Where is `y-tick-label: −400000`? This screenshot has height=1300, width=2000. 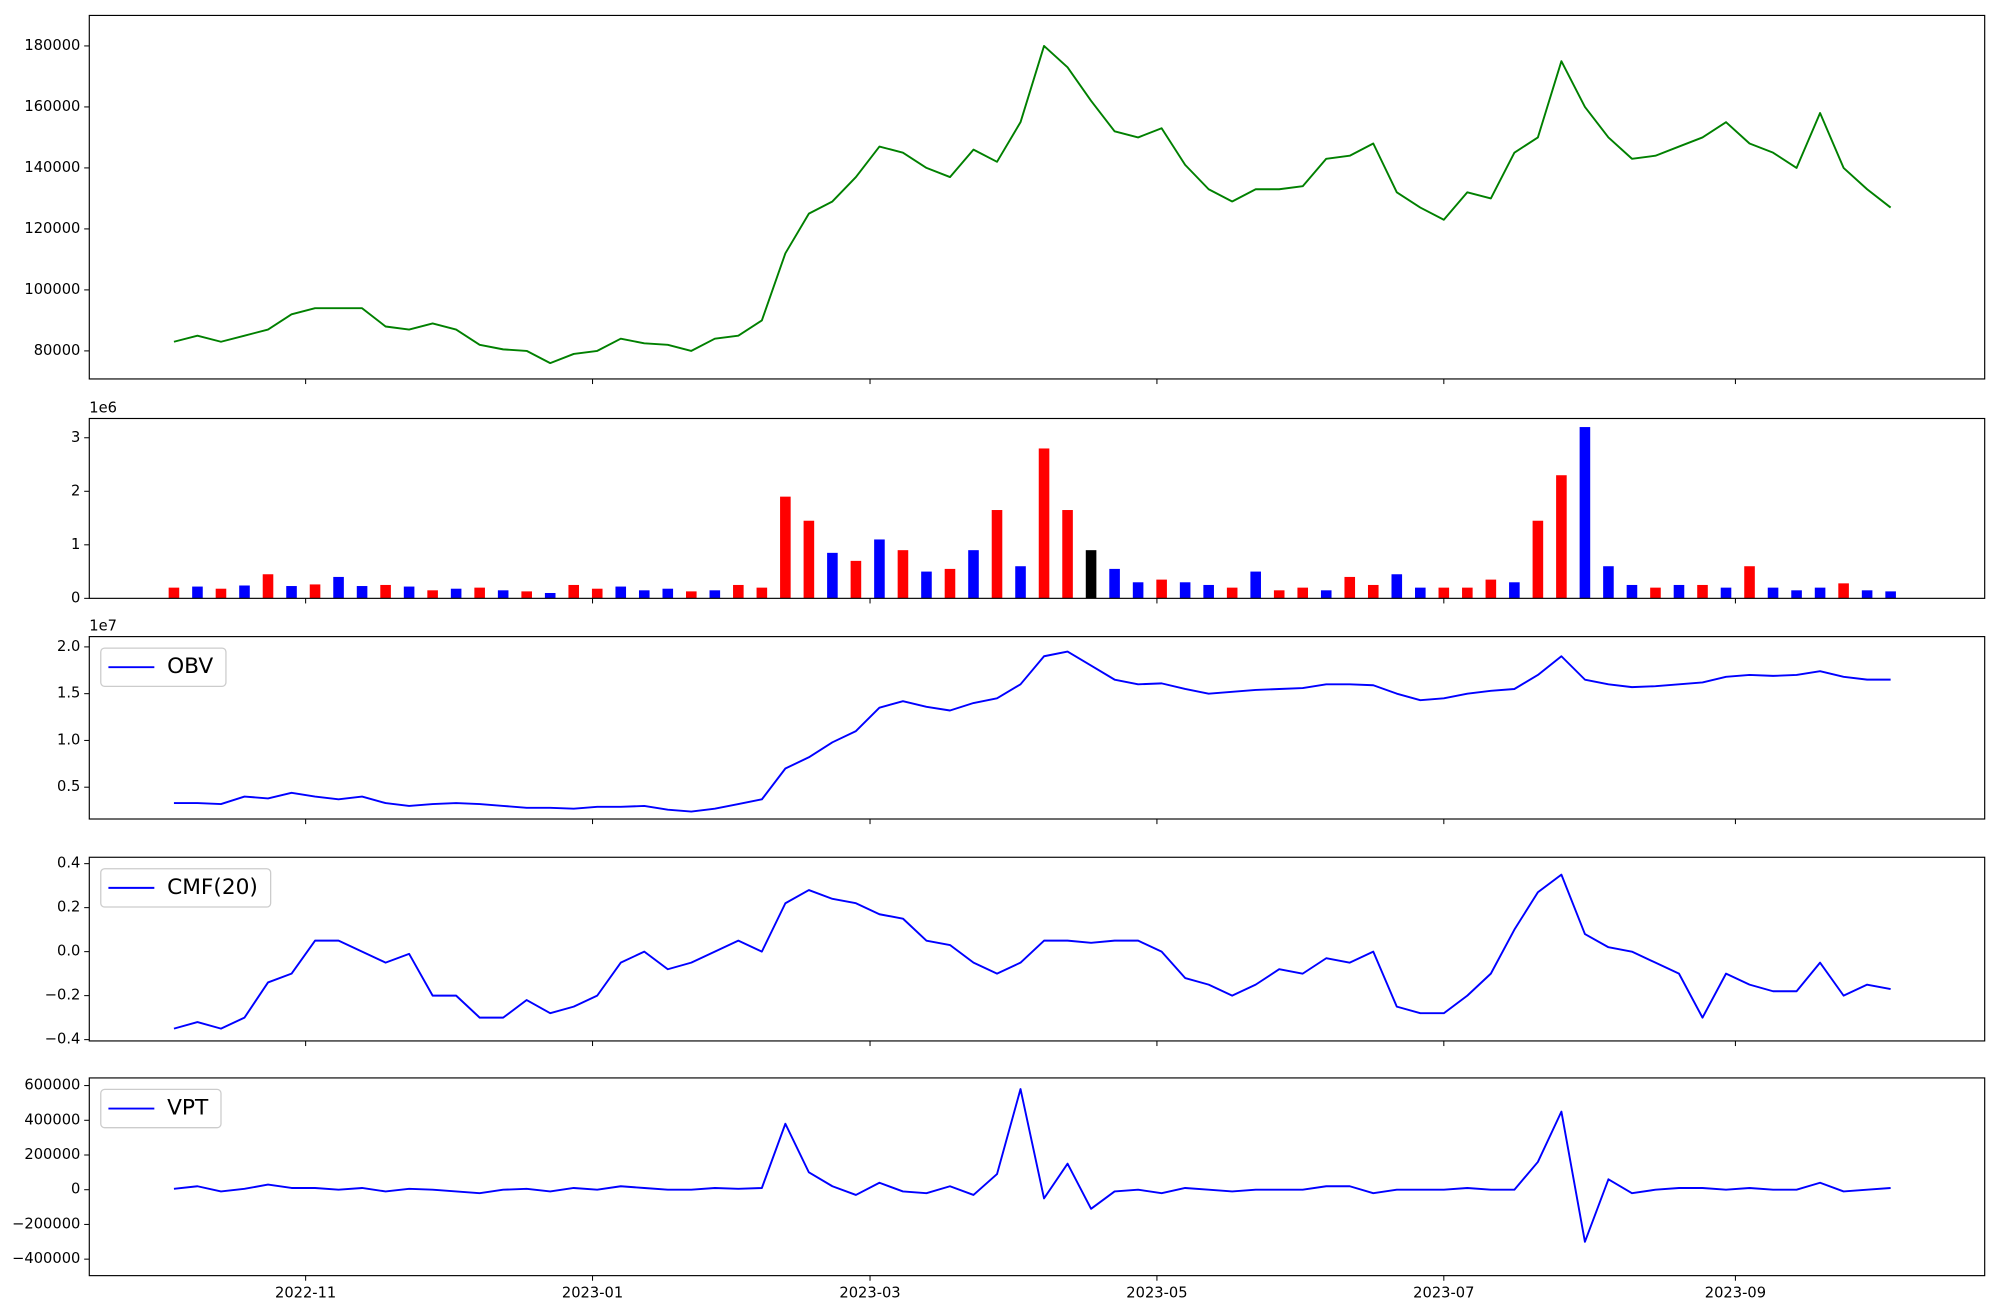
y-tick-label: −400000 is located at coordinates (46, 1258).